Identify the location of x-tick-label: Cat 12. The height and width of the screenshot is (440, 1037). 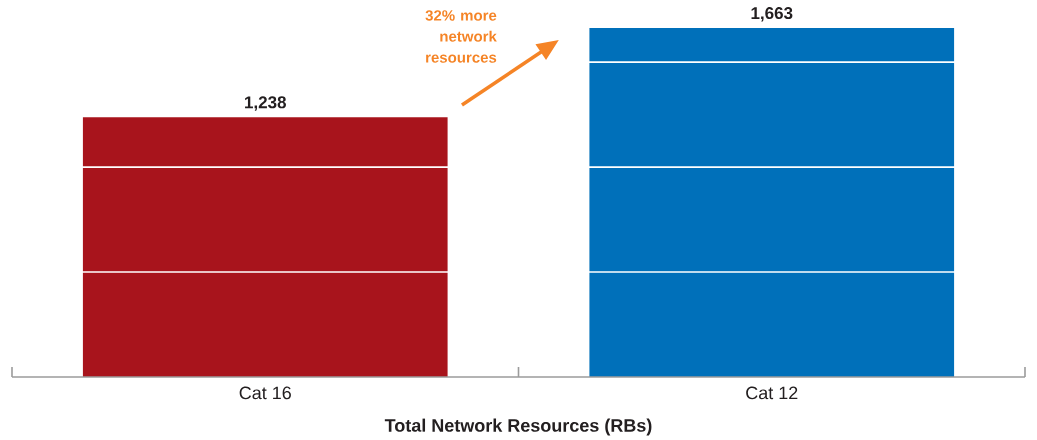
(772, 393).